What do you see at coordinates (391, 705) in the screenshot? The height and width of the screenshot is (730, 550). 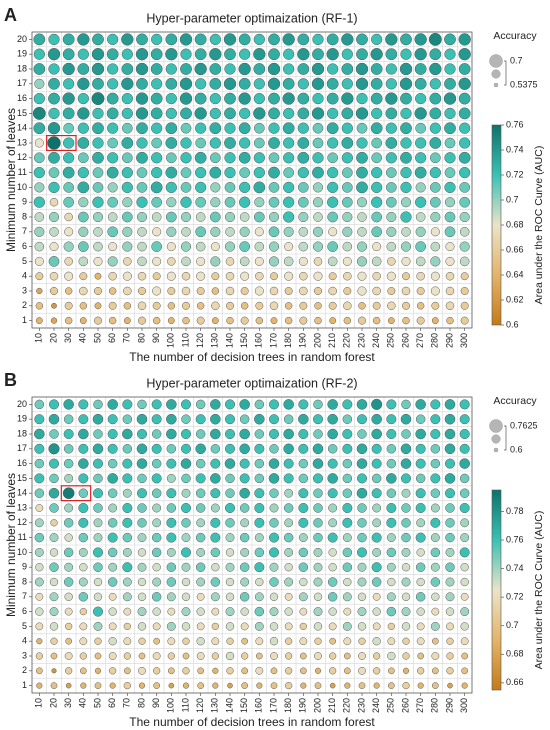 I see `x-tick-label: 250` at bounding box center [391, 705].